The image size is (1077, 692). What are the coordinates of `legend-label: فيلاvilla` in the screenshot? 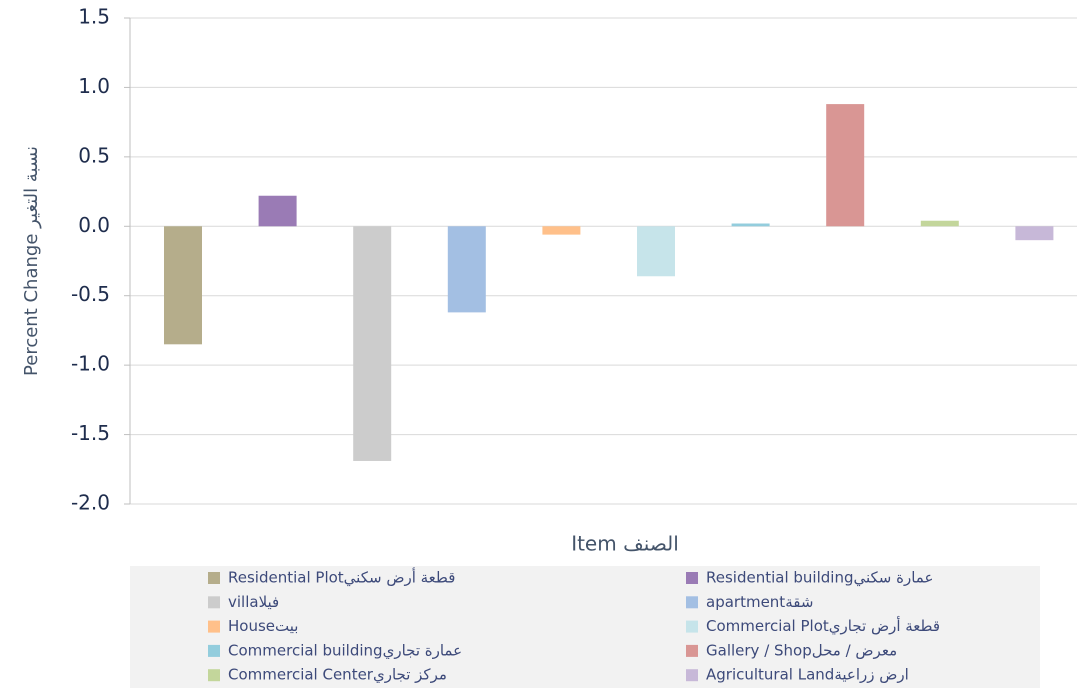 It's located at (253, 602).